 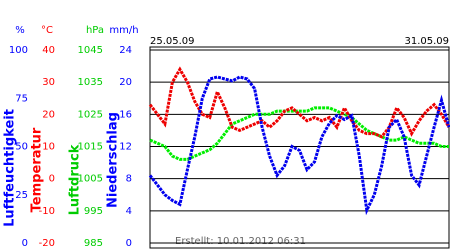 What do you see at coordinates (93, 211) in the screenshot?
I see `y-tick-label: 995` at bounding box center [93, 211].